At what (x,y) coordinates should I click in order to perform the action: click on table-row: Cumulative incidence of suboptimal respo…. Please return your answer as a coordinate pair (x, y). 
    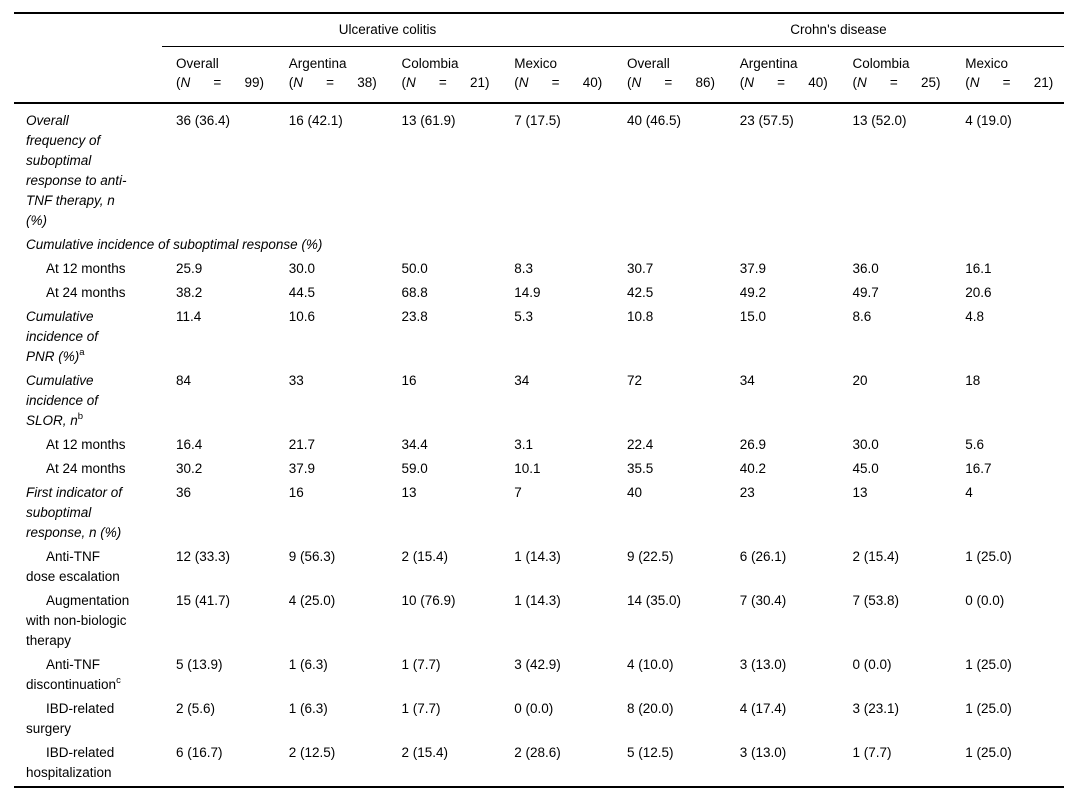
    Looking at the image, I should click on (539, 246).